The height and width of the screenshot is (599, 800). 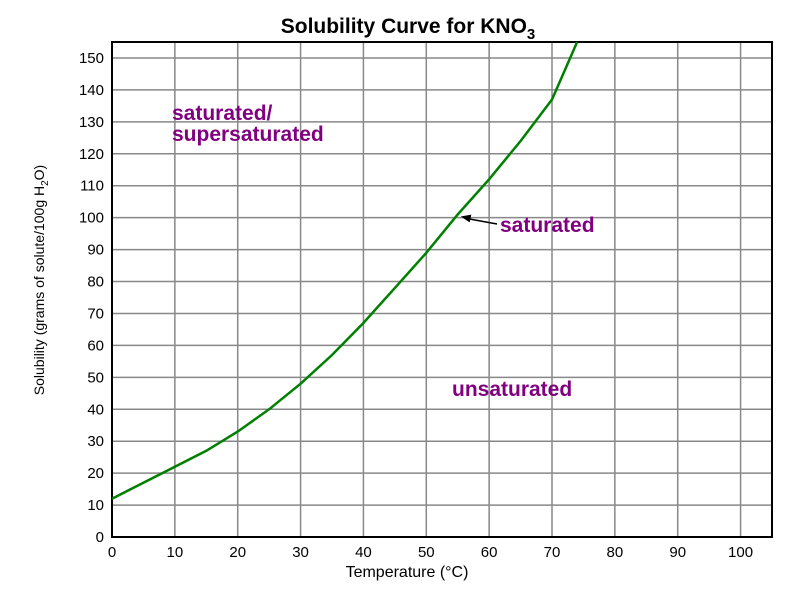 What do you see at coordinates (615, 552) in the screenshot?
I see `x-tick-label: 80` at bounding box center [615, 552].